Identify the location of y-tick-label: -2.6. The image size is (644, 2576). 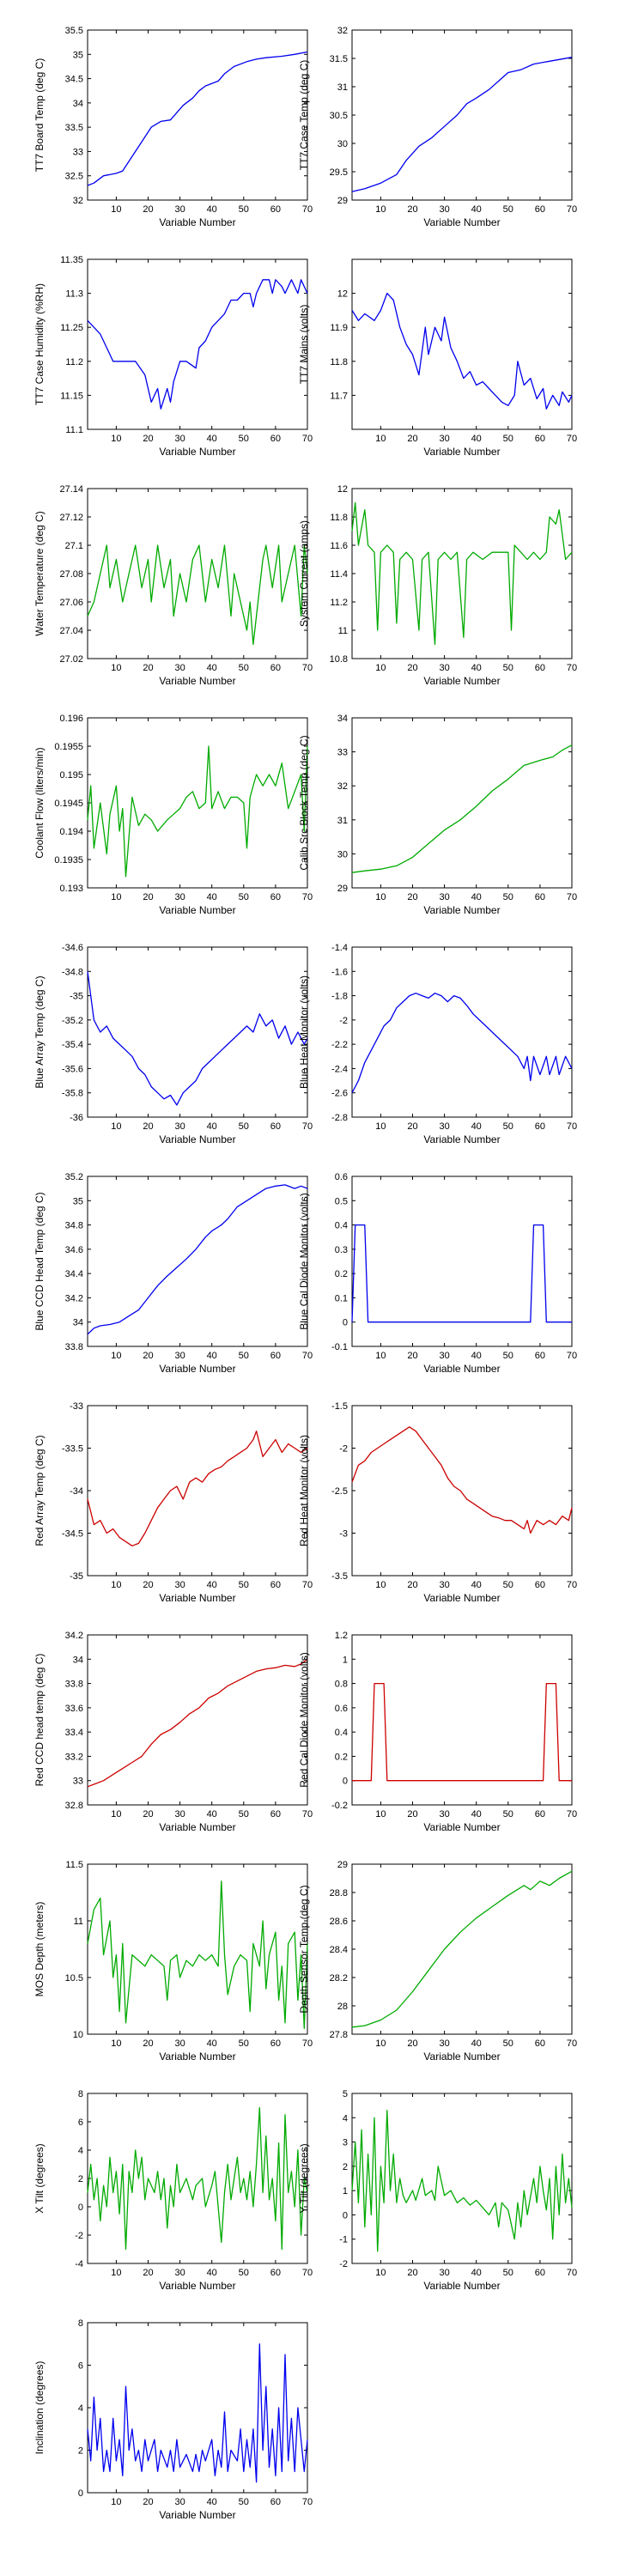
(339, 1094).